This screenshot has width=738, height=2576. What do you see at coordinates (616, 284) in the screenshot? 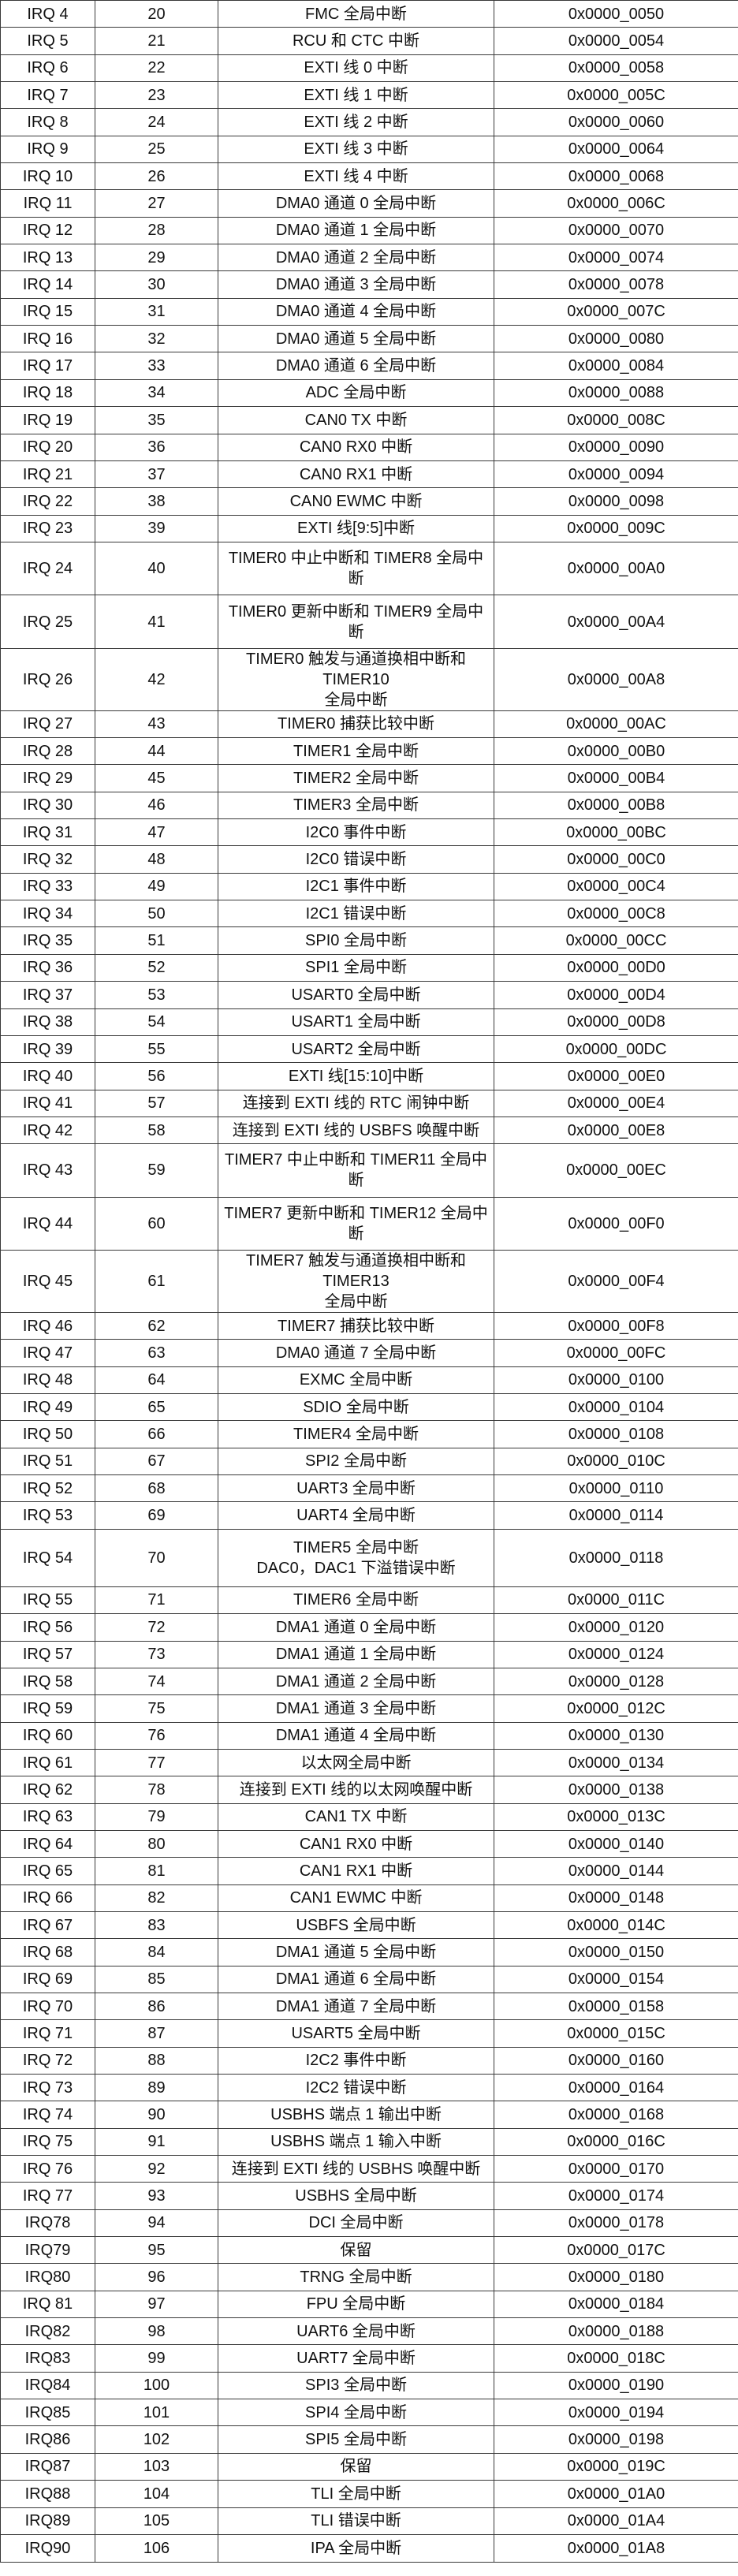
I see `vector-address-cell: 0x0000_0078` at bounding box center [616, 284].